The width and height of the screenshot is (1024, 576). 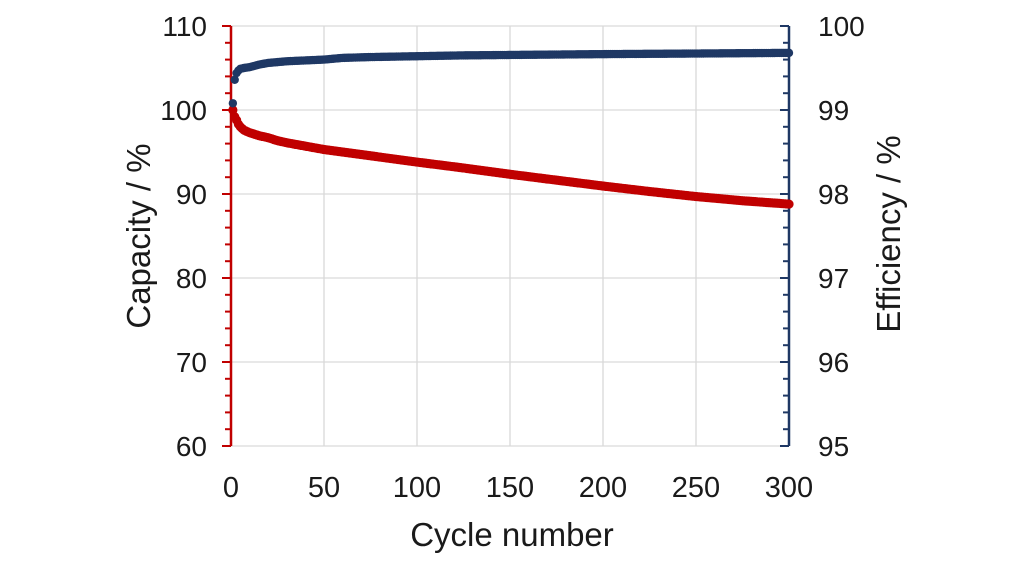 I want to click on y-right-tick-label: 96, so click(x=833, y=362).